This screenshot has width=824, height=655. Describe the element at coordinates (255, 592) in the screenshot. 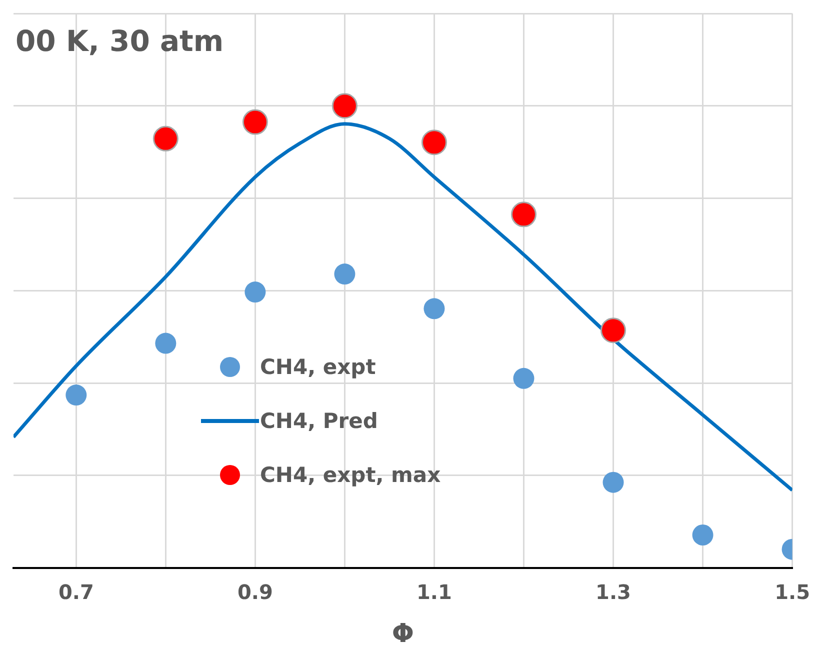

I see `x-tick-label: 0.9` at that location.